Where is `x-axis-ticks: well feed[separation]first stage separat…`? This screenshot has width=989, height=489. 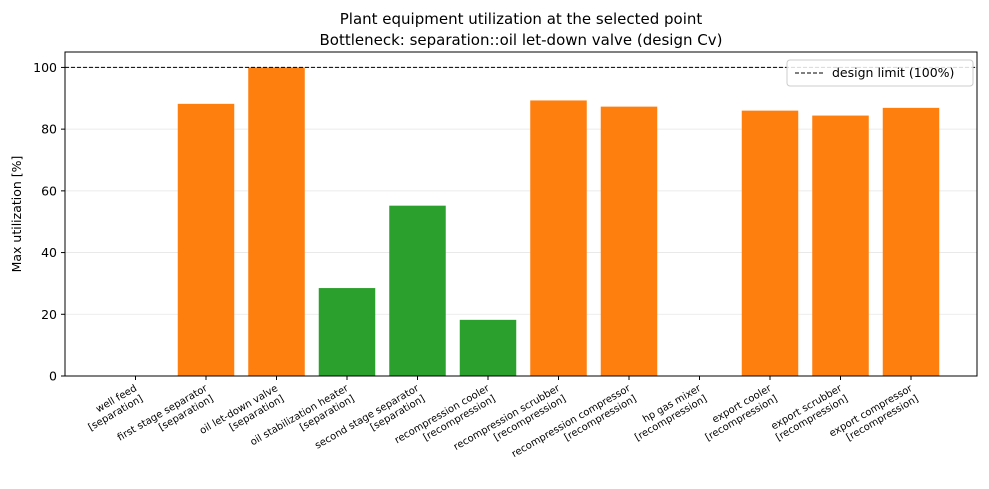
x-axis-ticks: well feed[separation]first stage separat… is located at coordinates (504, 418).